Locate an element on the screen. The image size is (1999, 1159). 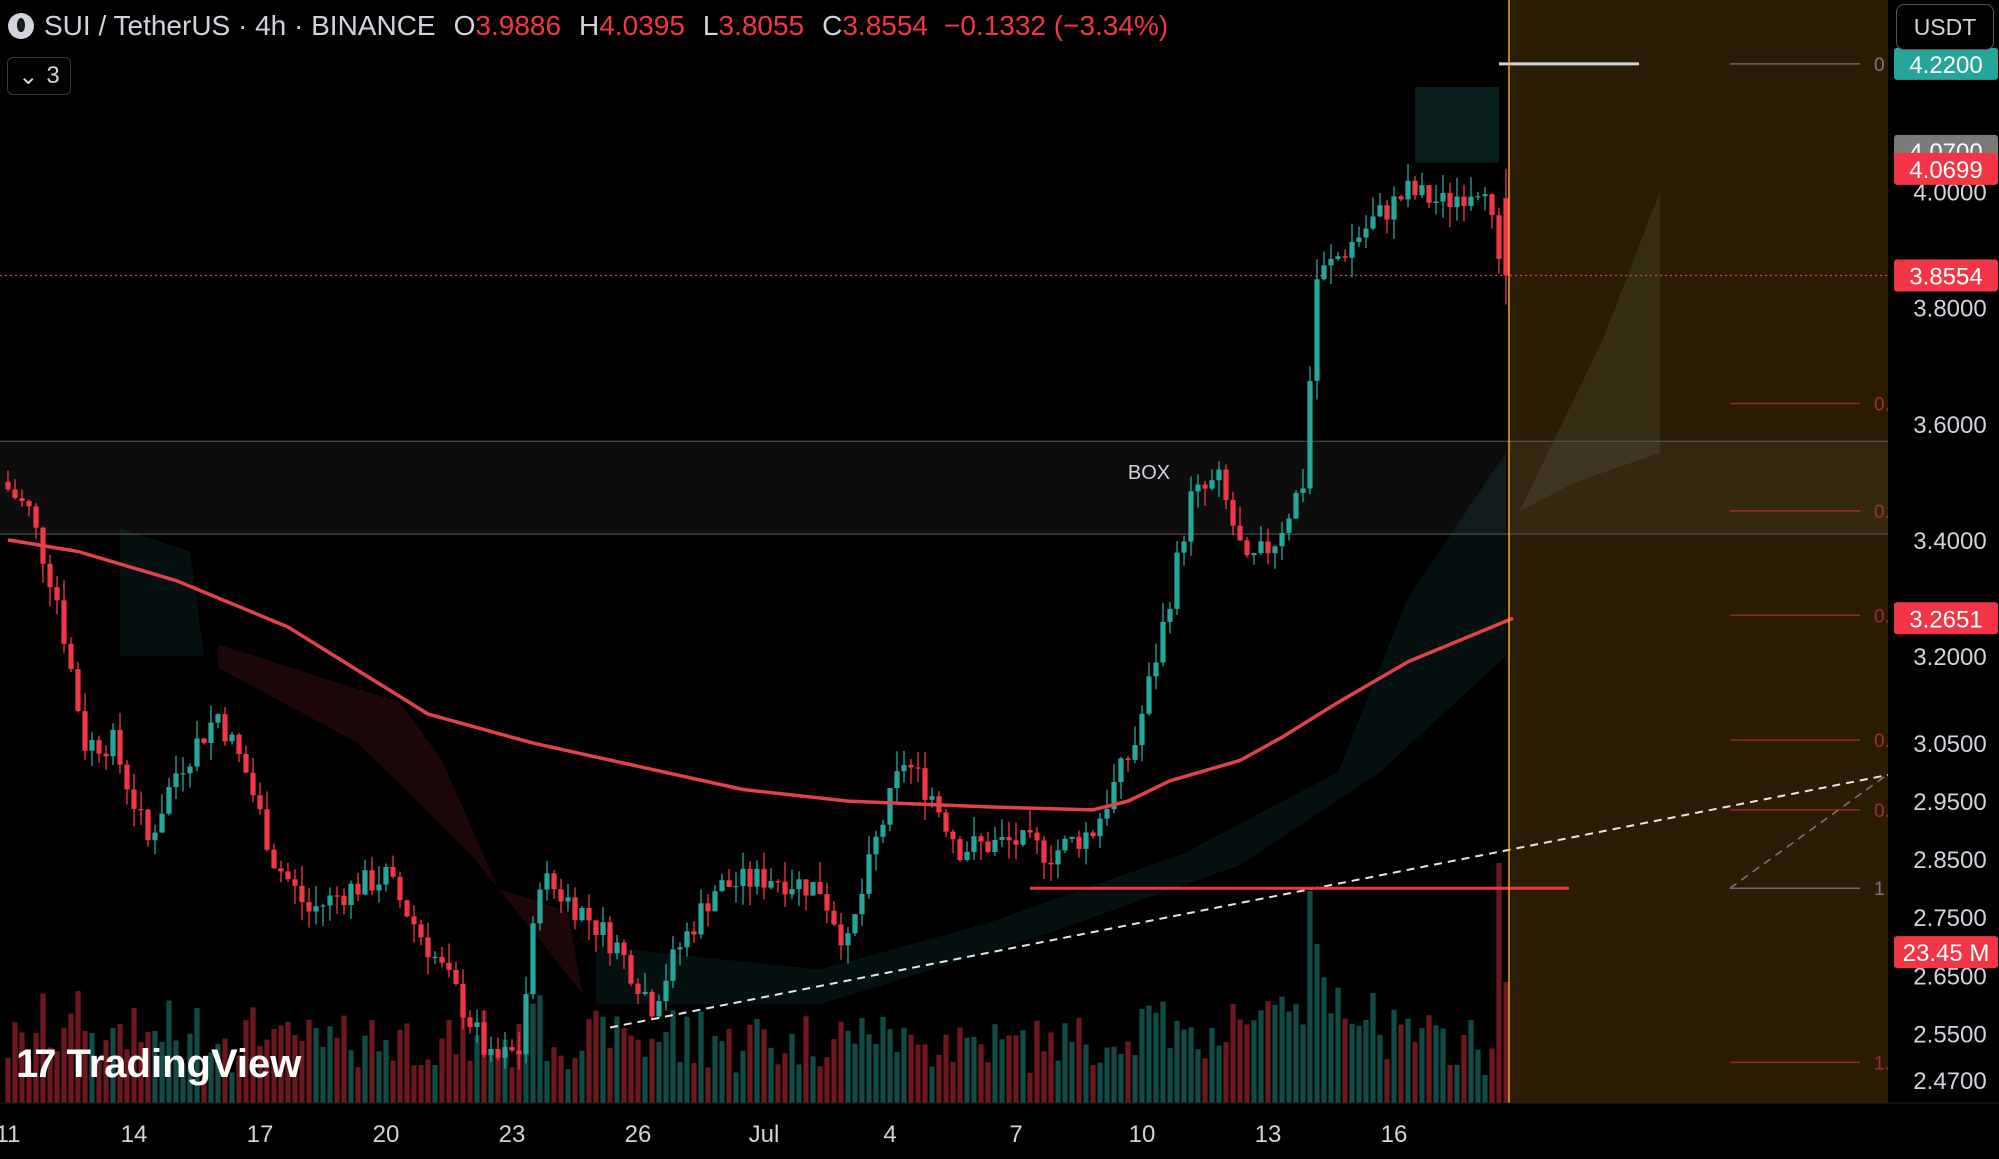
currency-button: USDT is located at coordinates (1945, 27).